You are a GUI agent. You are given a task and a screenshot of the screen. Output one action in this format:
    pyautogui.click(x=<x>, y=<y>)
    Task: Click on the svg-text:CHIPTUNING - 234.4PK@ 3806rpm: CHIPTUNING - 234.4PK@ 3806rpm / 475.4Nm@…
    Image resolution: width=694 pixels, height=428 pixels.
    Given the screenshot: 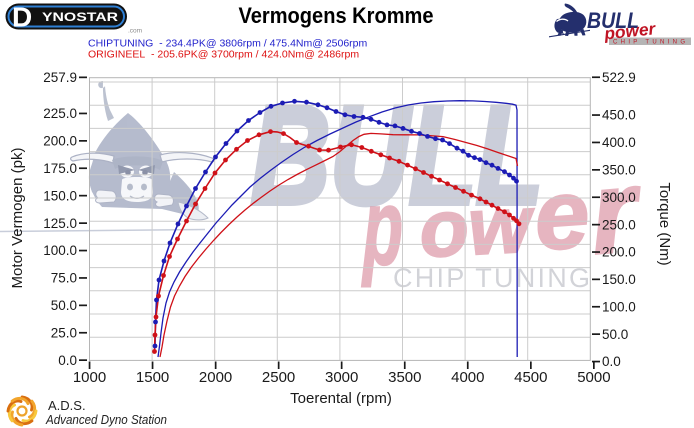 What is the action you would take?
    pyautogui.click(x=228, y=44)
    